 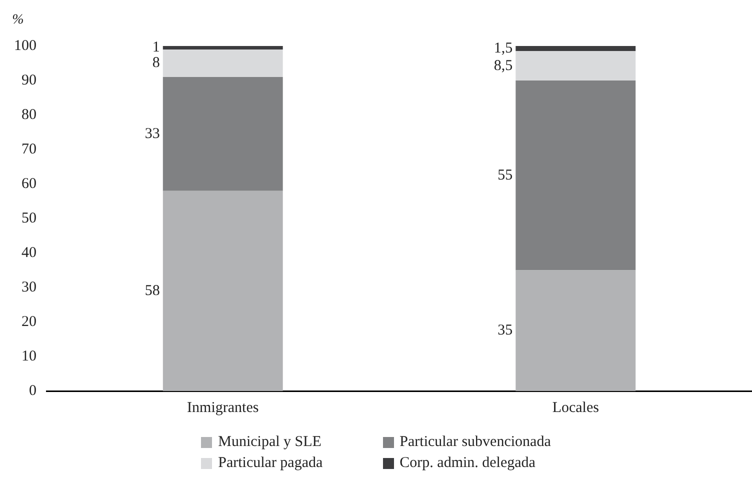 What do you see at coordinates (505, 175) in the screenshot?
I see `data-label: 55` at bounding box center [505, 175].